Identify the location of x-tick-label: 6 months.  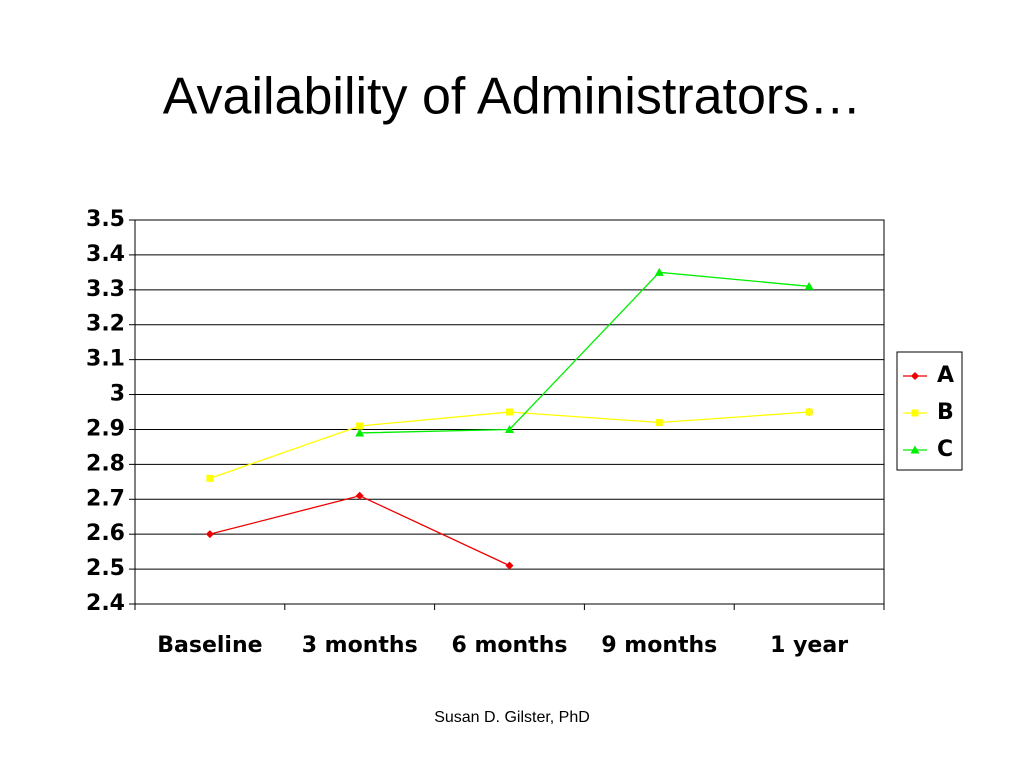
(510, 645).